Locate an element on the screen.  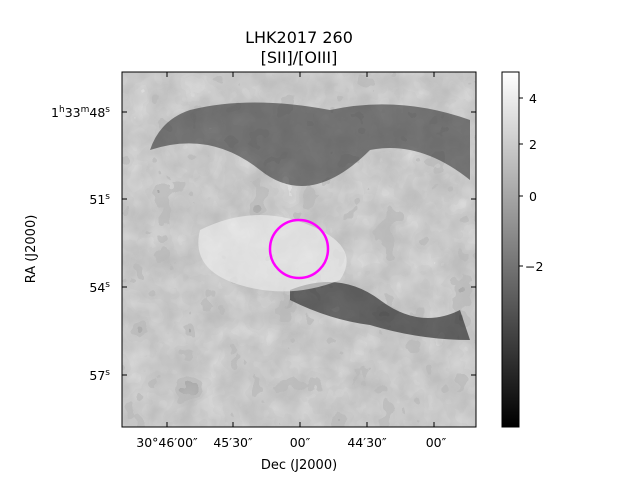
aperture-circle is located at coordinates (299, 249).